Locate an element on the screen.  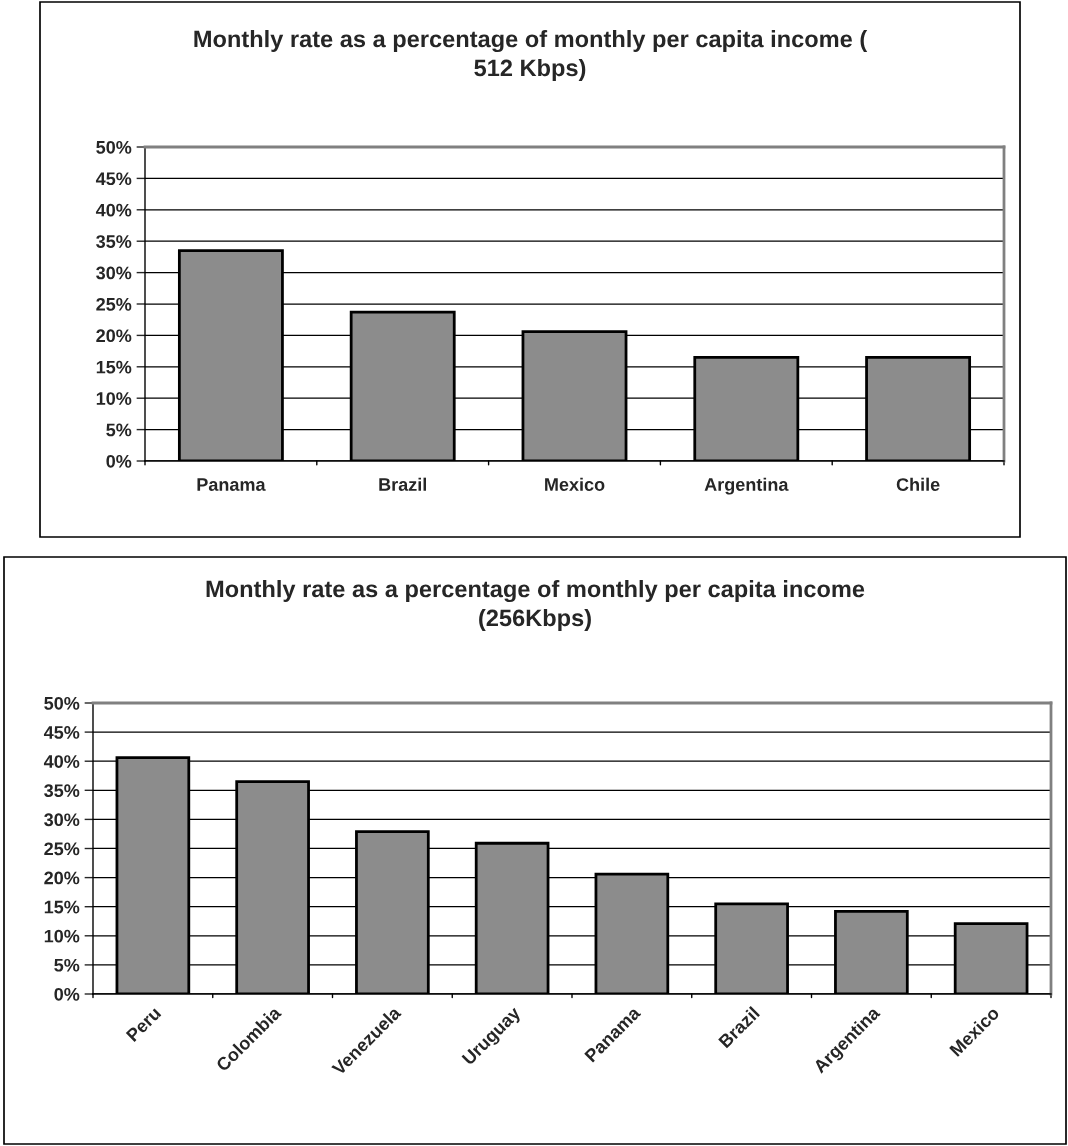
chart-title: Monthly rate as a percentage of monthly per capita income ( 512 Kbps) is located at coordinates (531, 55).